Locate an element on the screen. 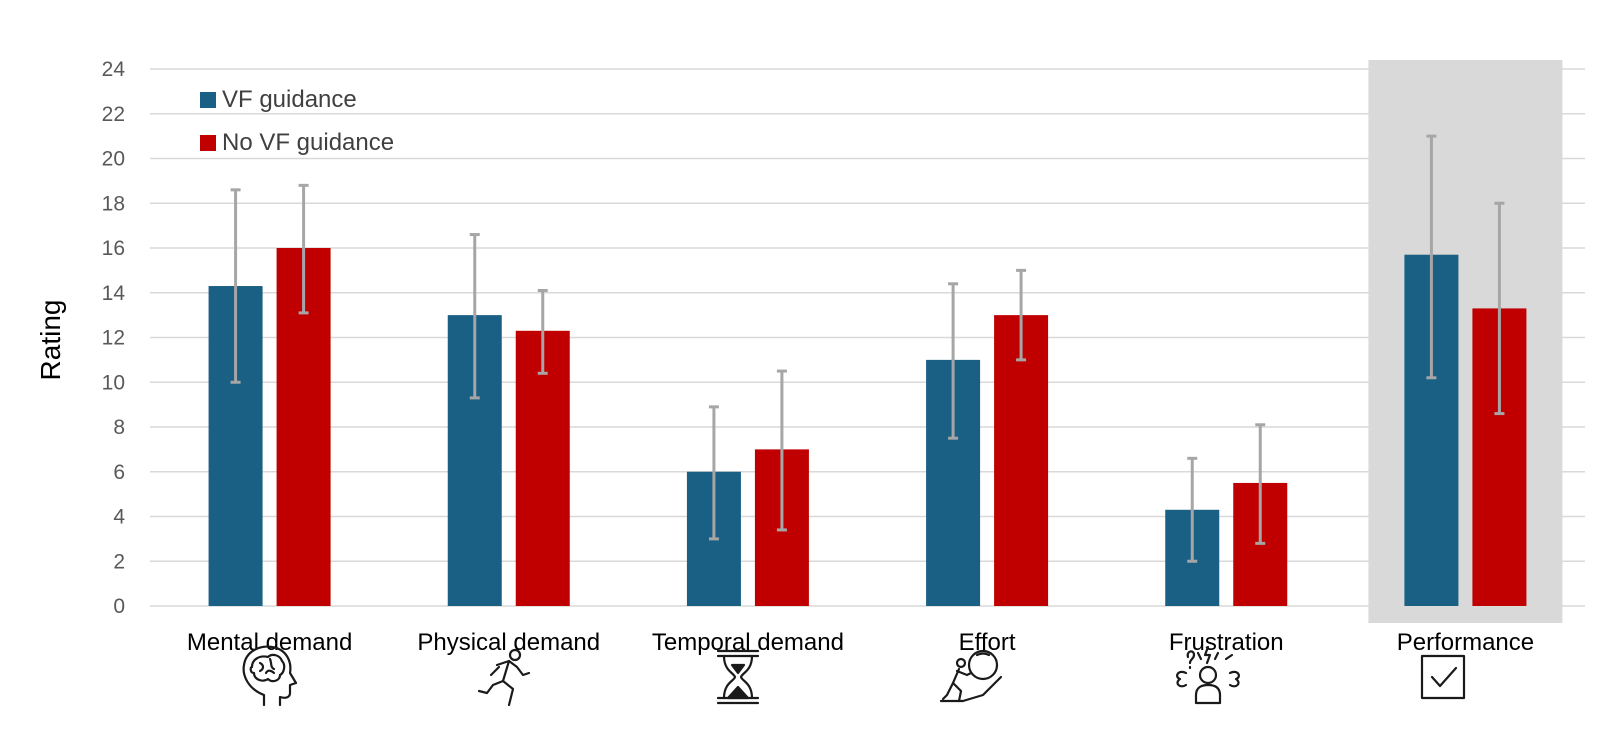 The height and width of the screenshot is (750, 1614). error-bar-vf-guidance-performance is located at coordinates (1431, 257).